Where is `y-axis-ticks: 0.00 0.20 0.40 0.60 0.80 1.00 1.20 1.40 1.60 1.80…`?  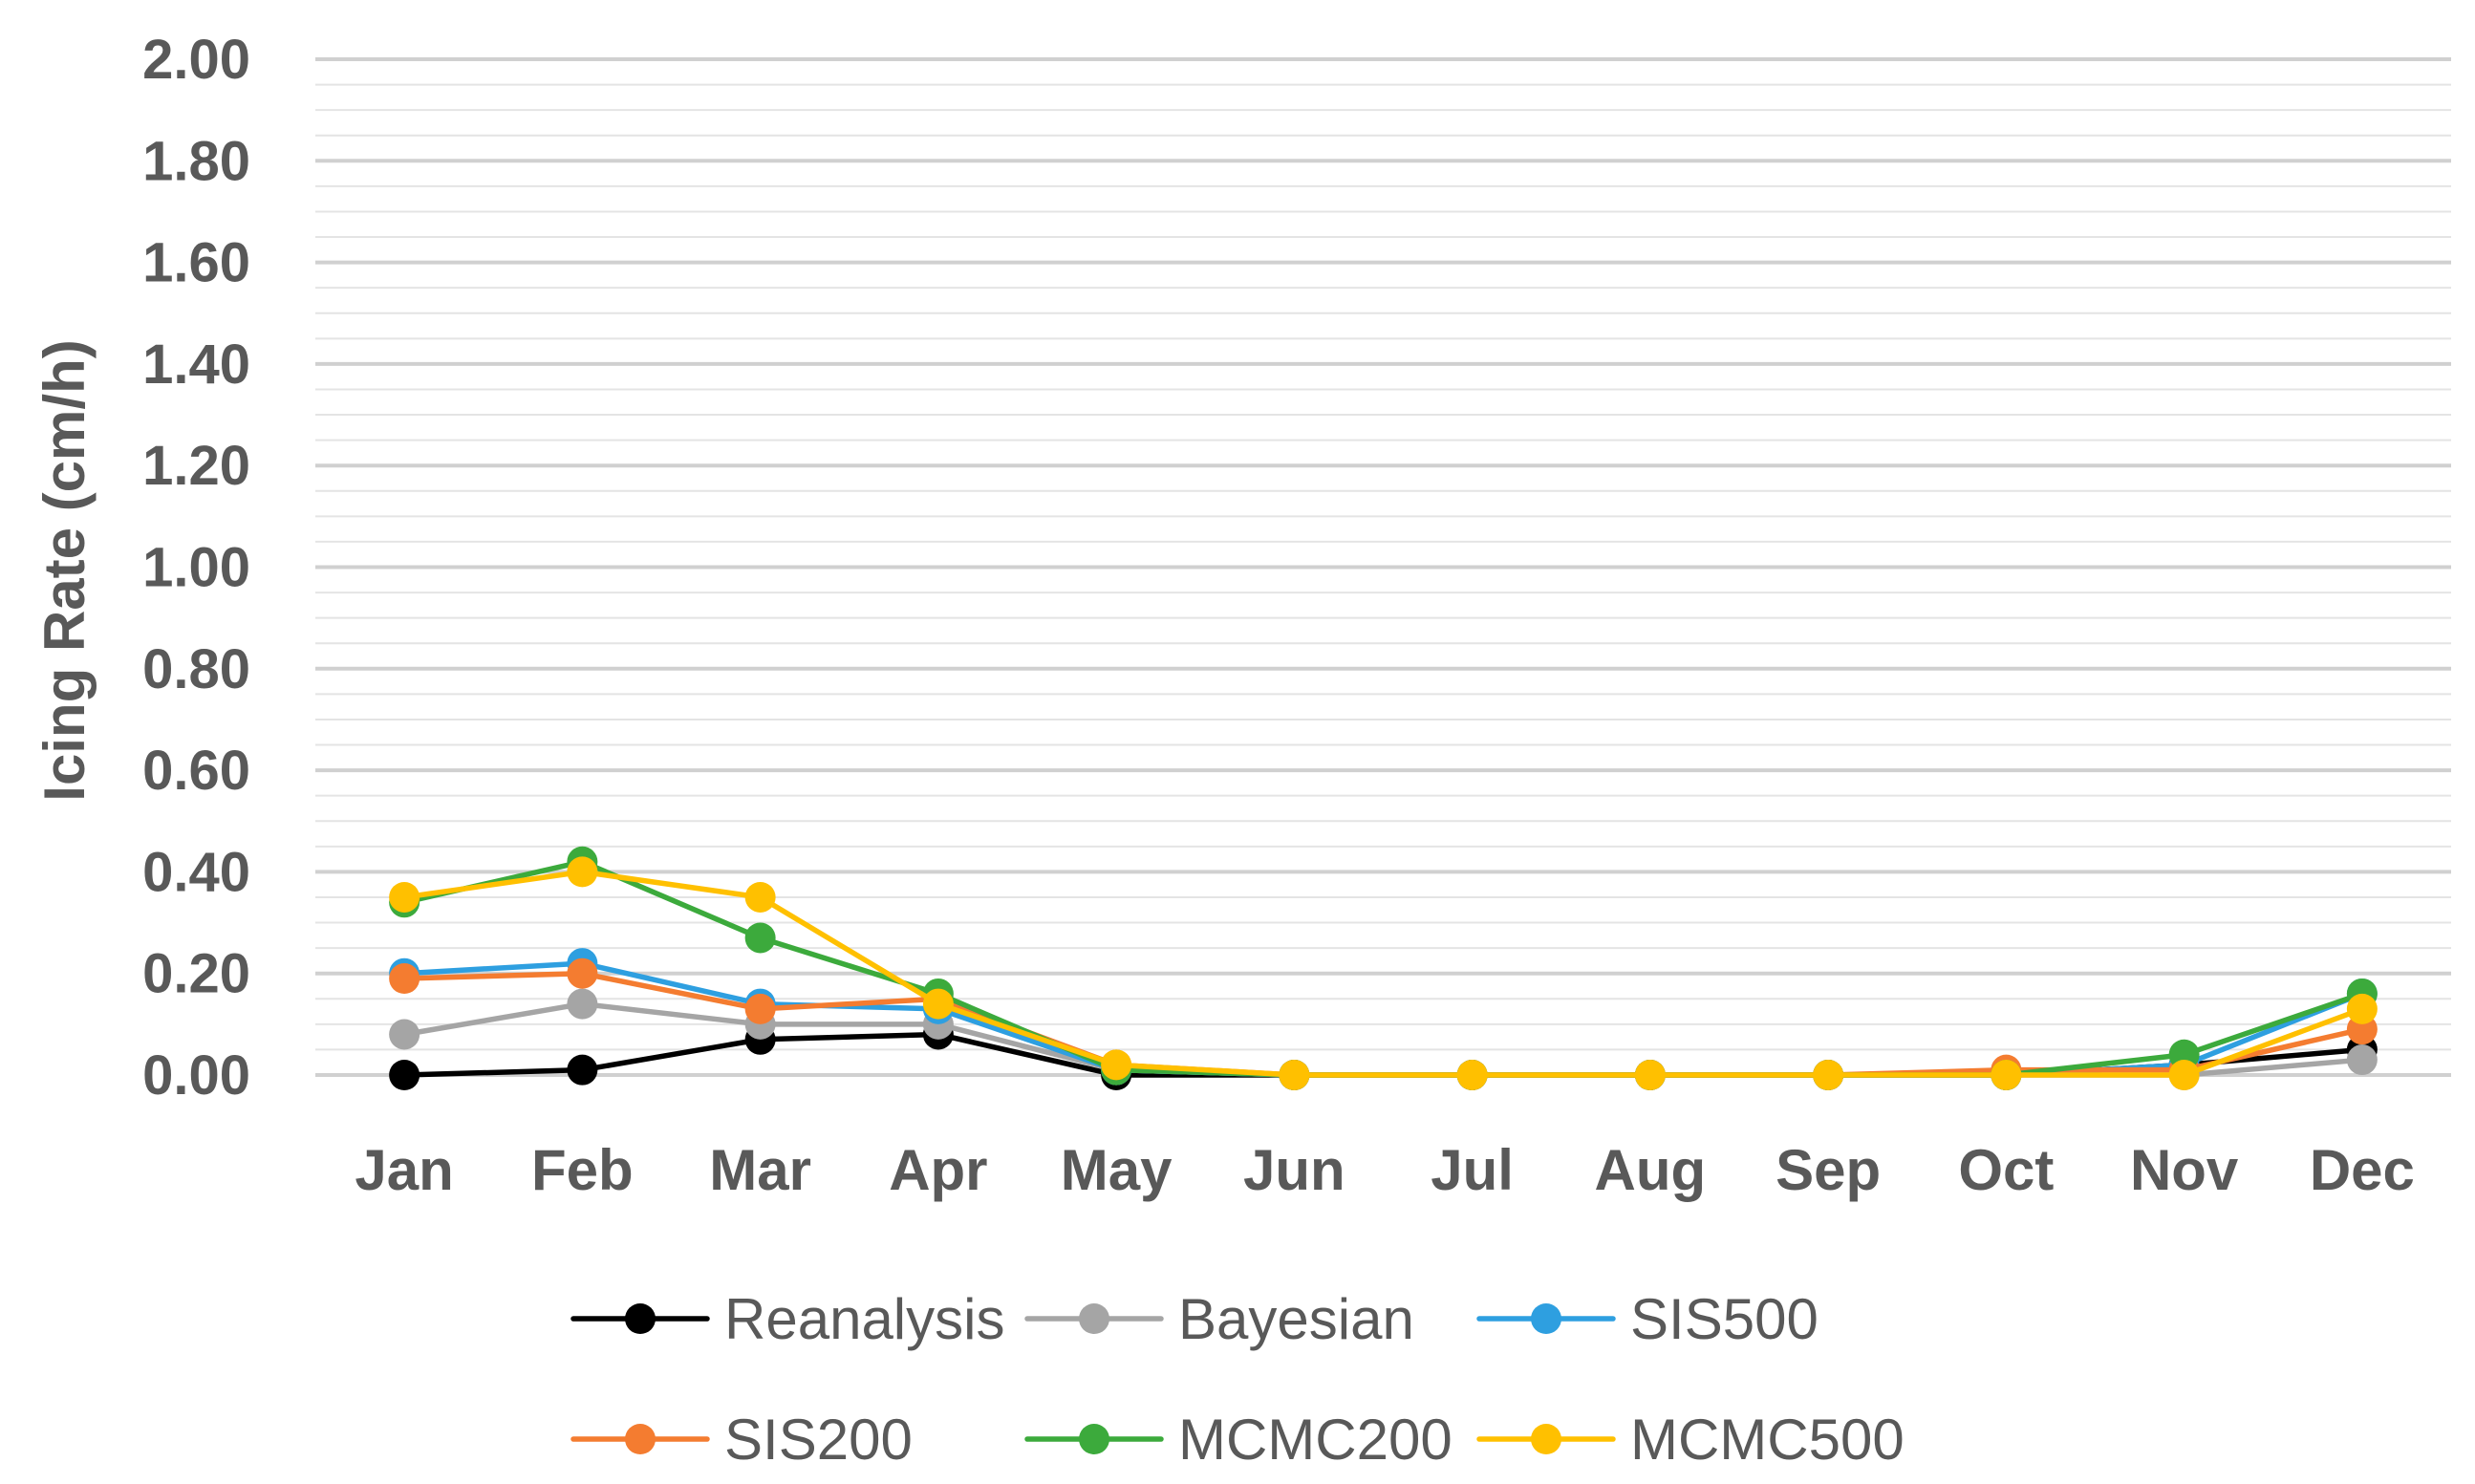
y-axis-ticks: 0.00 0.20 0.40 0.60 0.80 1.00 1.20 1.40 1.60 1.80… is located at coordinates (196, 568).